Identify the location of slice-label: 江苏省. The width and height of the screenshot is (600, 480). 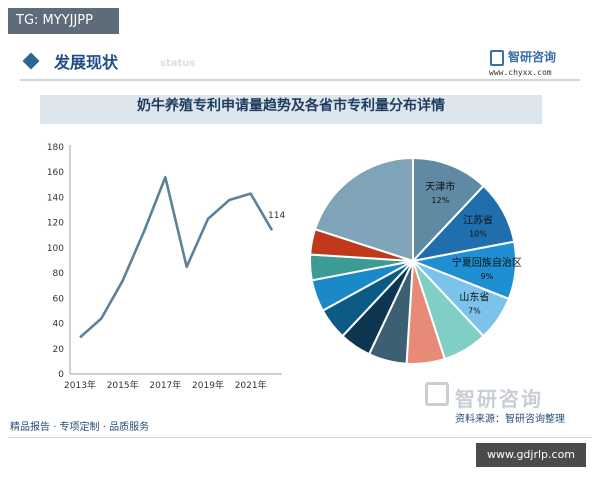
(478, 219).